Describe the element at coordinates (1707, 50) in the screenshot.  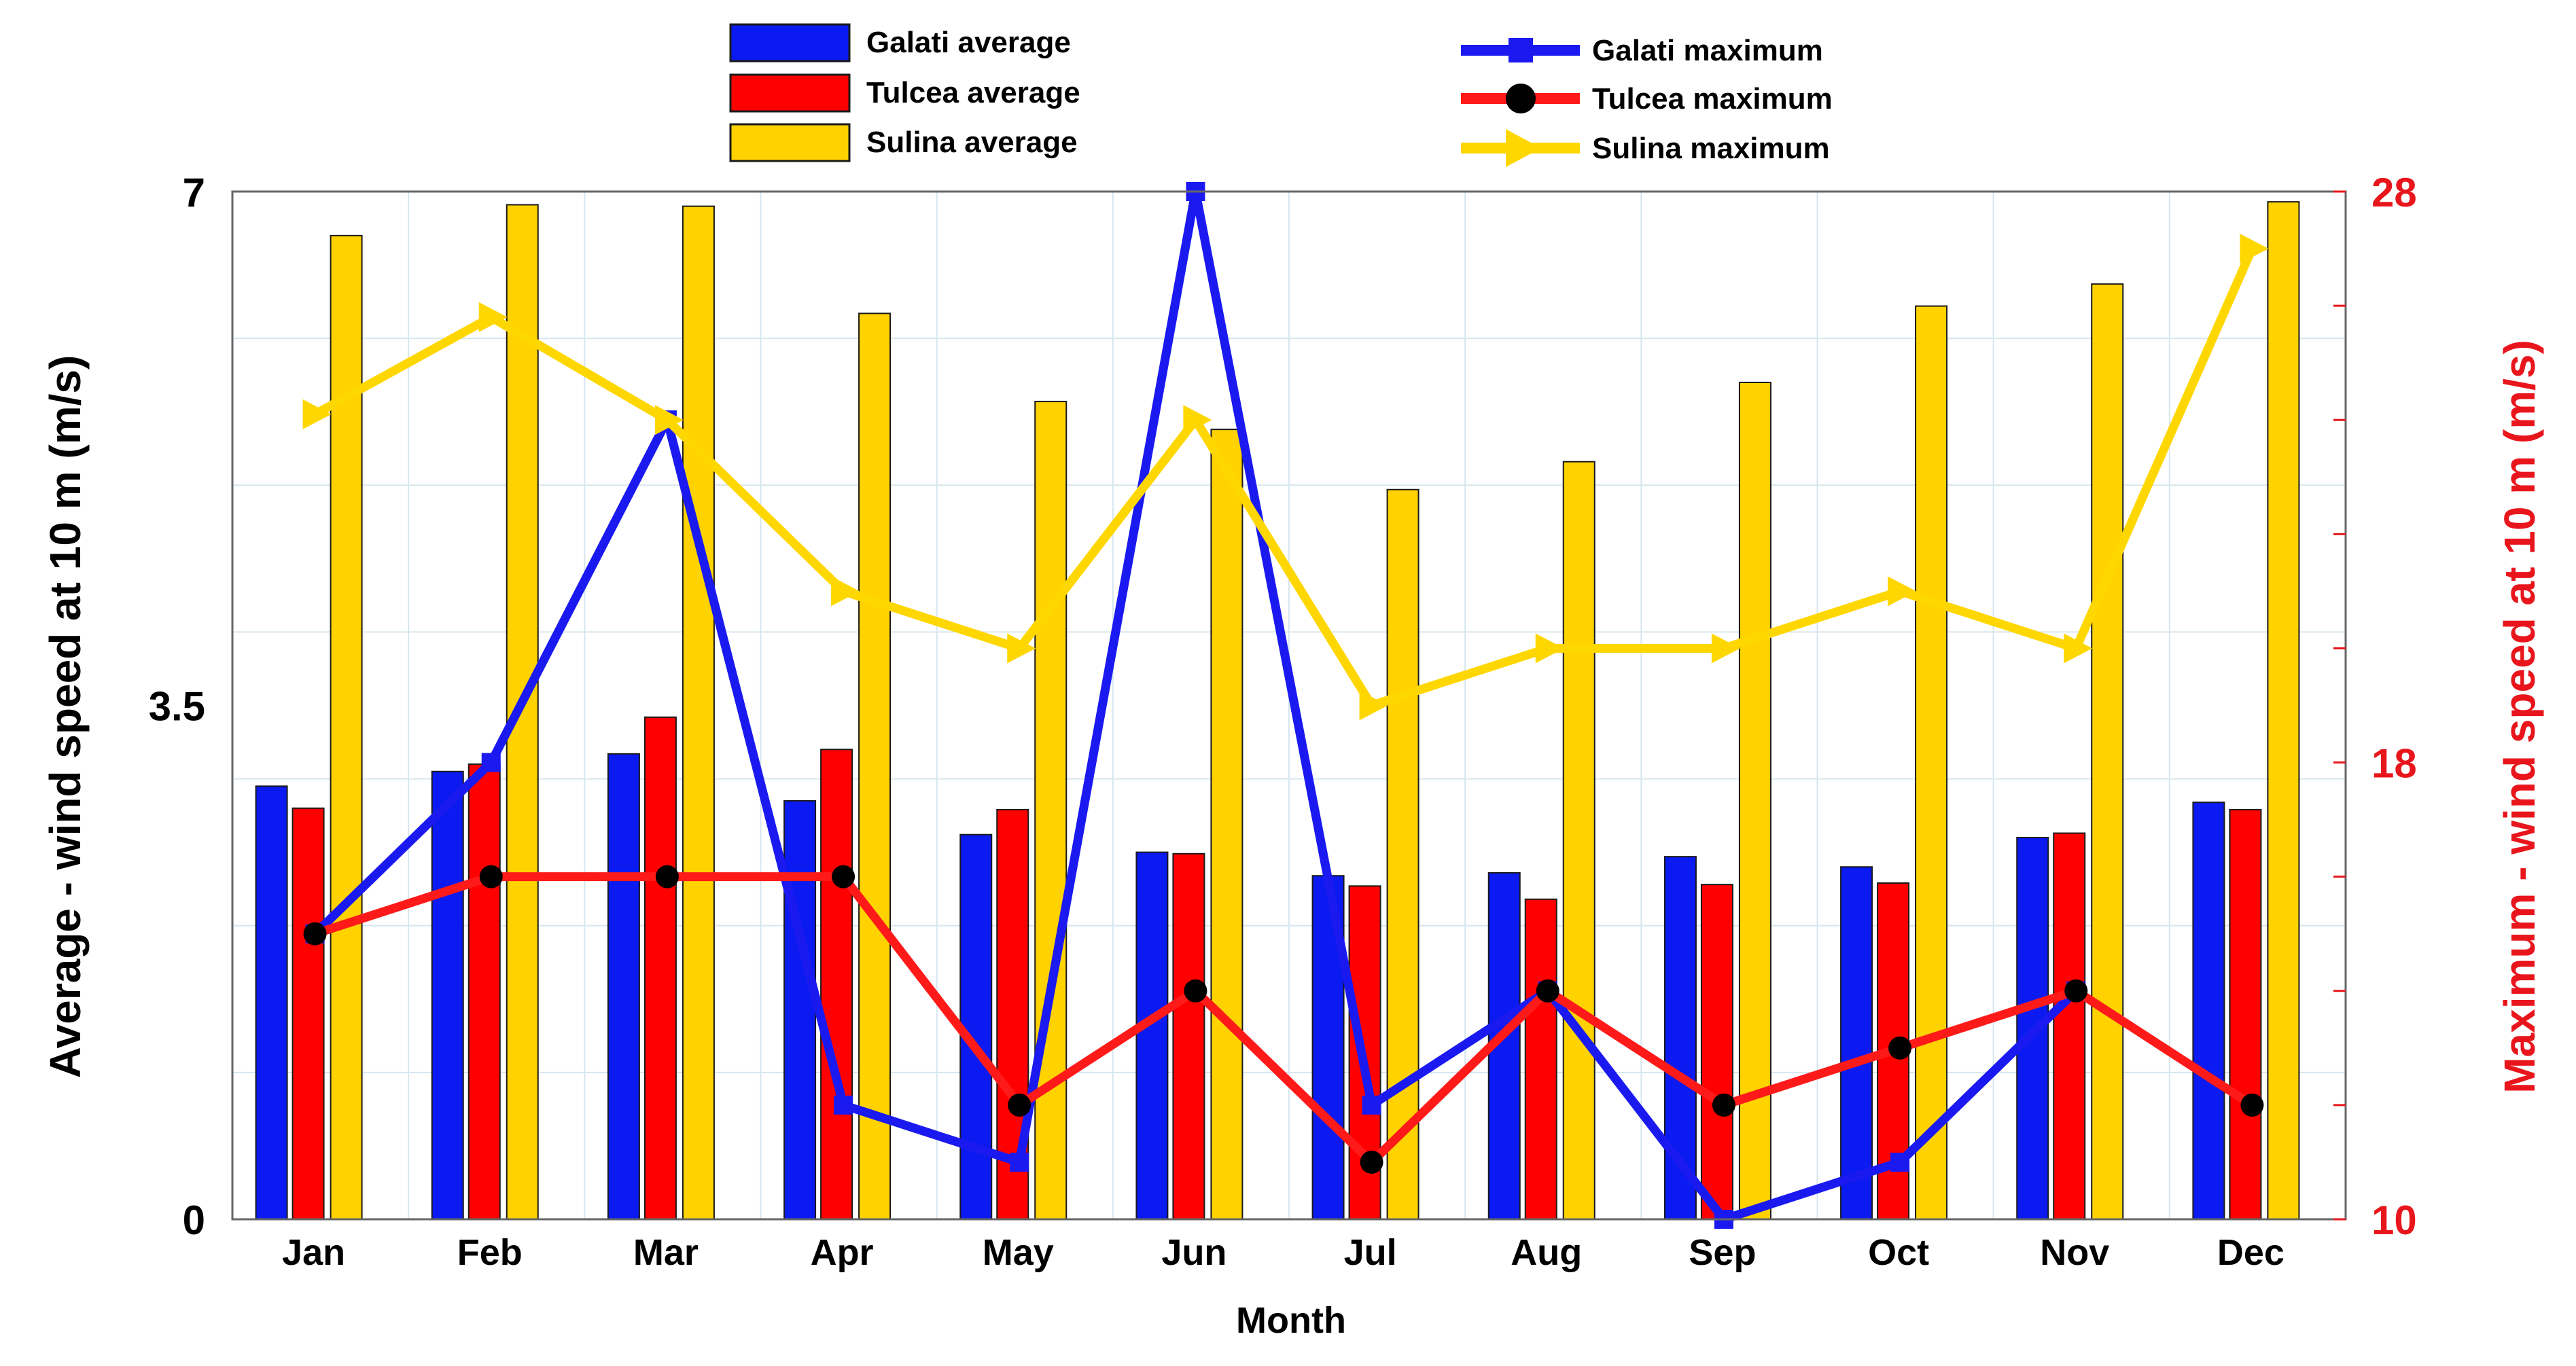
I see `legend-label-galati-maximum: Galati maximum` at that location.